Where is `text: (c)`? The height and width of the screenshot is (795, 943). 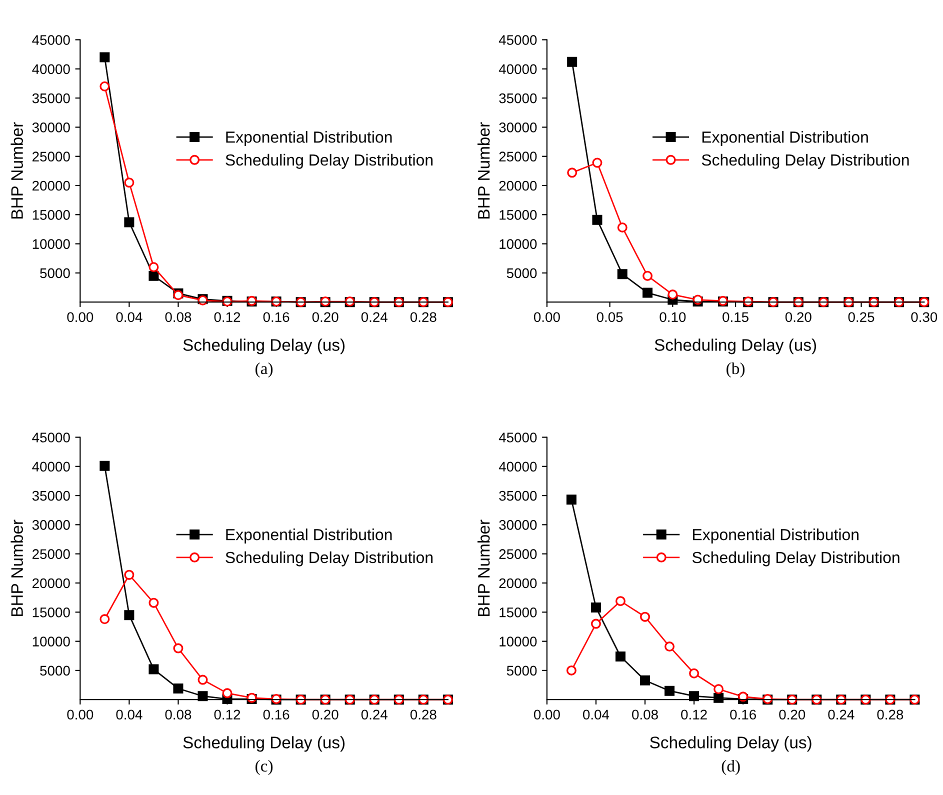 text: (c) is located at coordinates (264, 768).